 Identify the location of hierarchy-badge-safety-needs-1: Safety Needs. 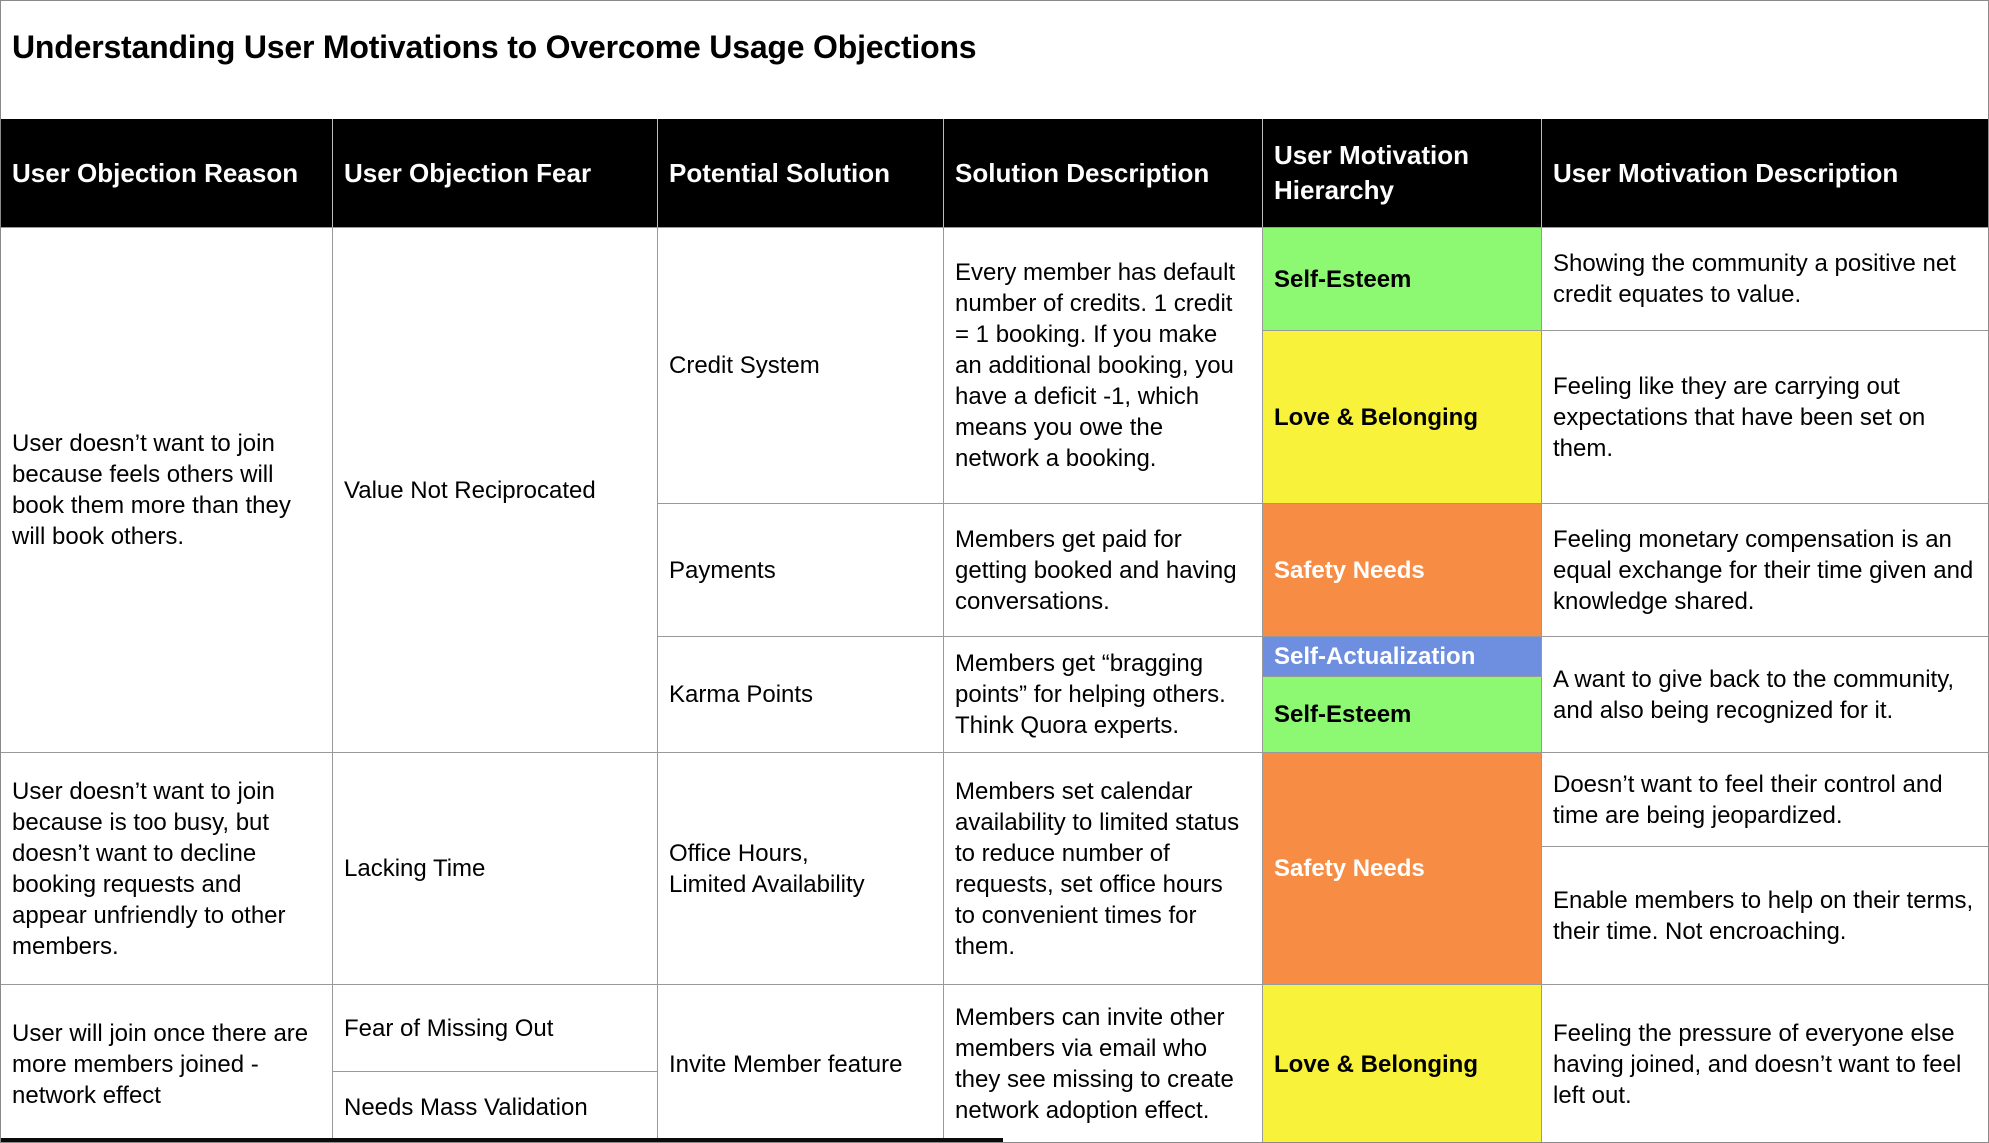
(1402, 570).